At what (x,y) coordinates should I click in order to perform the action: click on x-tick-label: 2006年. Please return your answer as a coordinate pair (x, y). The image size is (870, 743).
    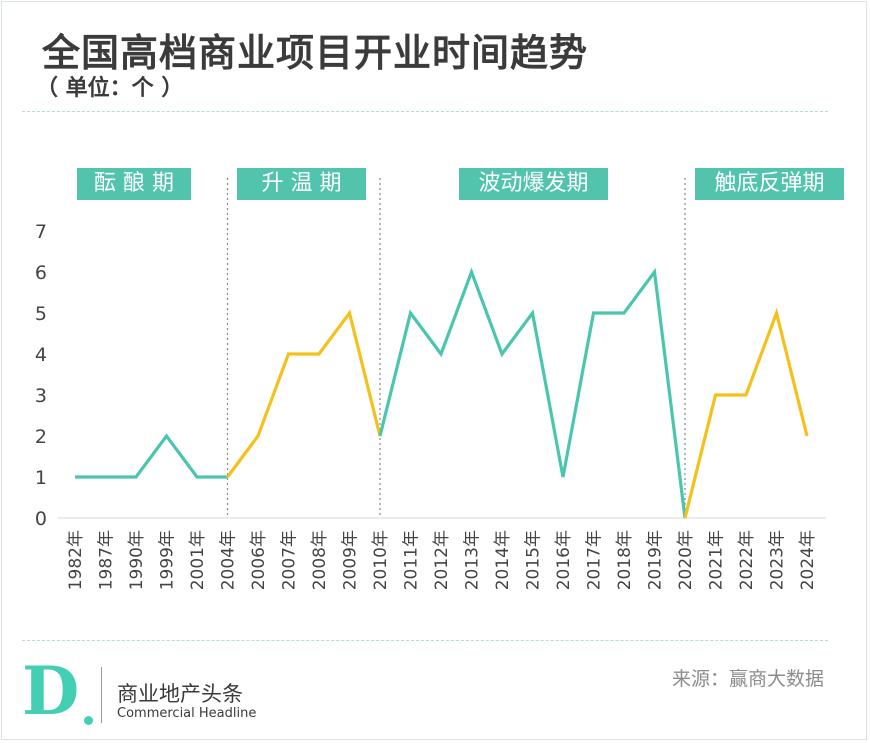
    Looking at the image, I should click on (259, 560).